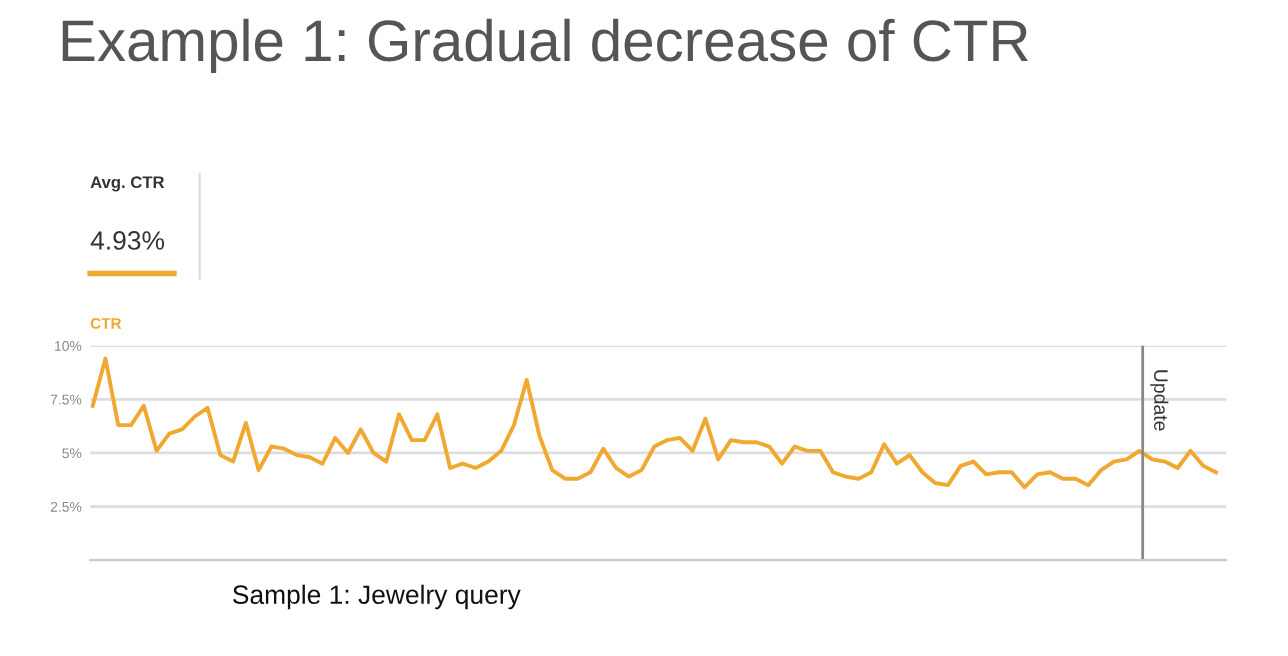 The image size is (1288, 656). Describe the element at coordinates (545, 46) in the screenshot. I see `chart-title: Example 1: Gradual decrease of CTR` at that location.